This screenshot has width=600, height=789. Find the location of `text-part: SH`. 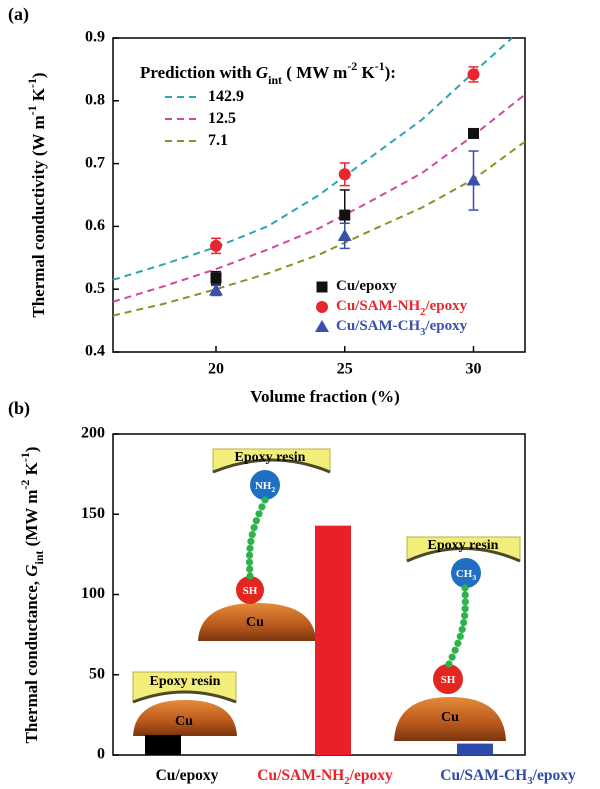

text-part: SH is located at coordinates (250, 591).